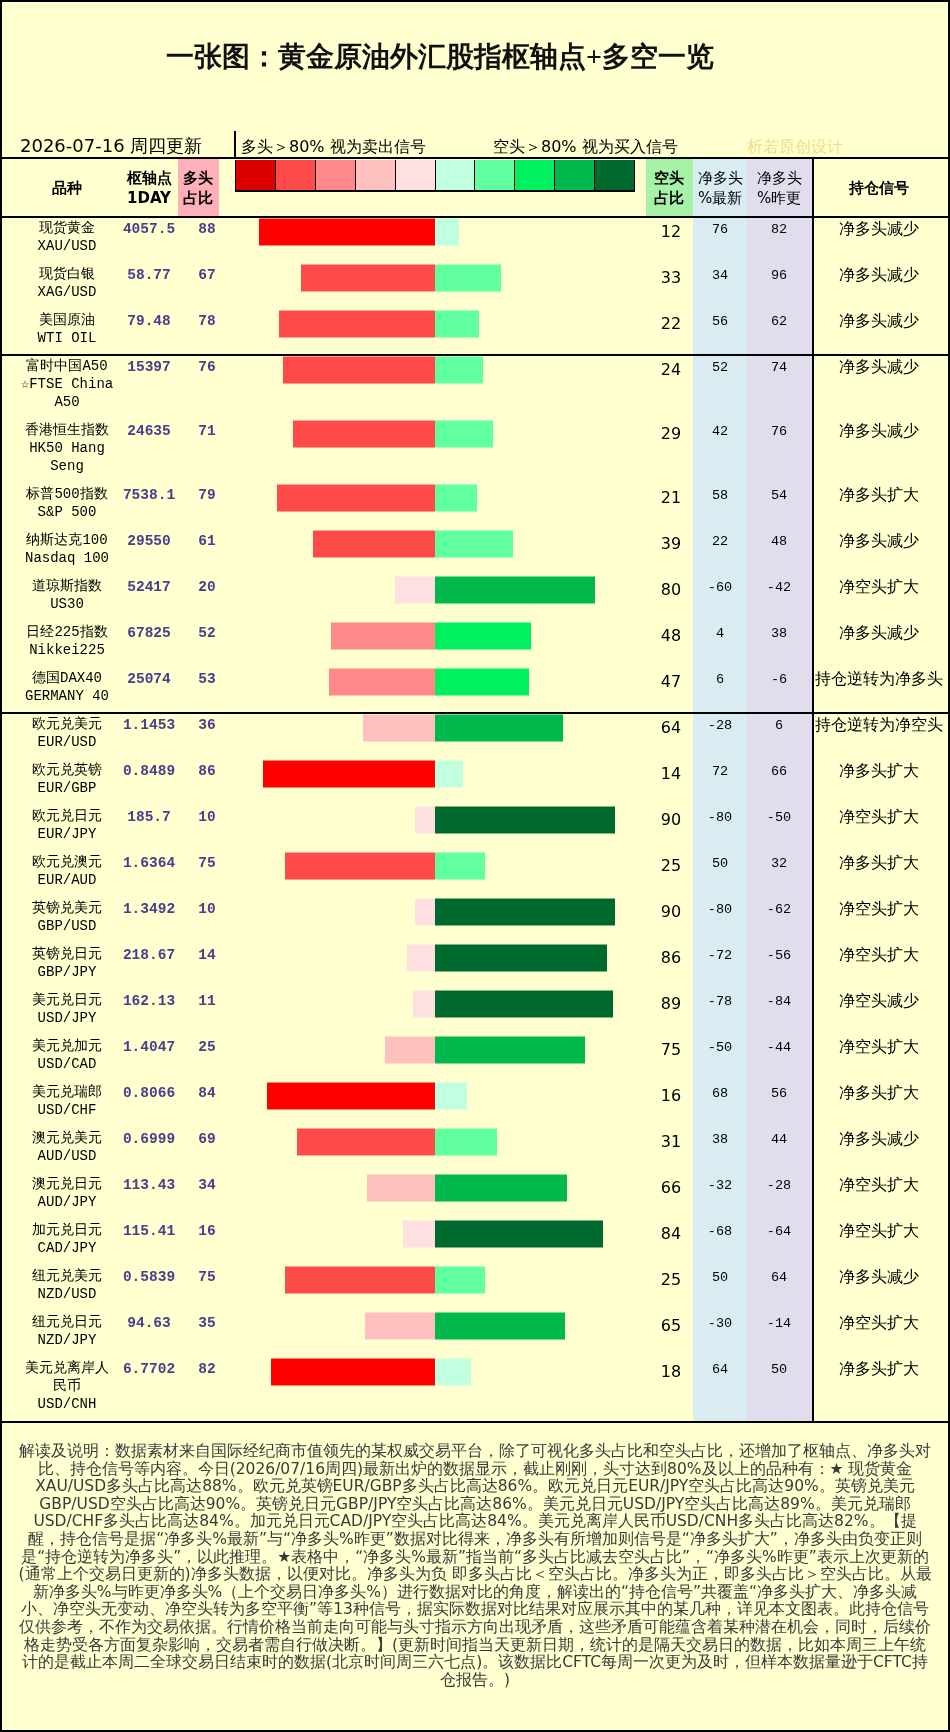 This screenshot has height=1732, width=950. What do you see at coordinates (671, 1095) in the screenshot?
I see `data-label: 16` at bounding box center [671, 1095].